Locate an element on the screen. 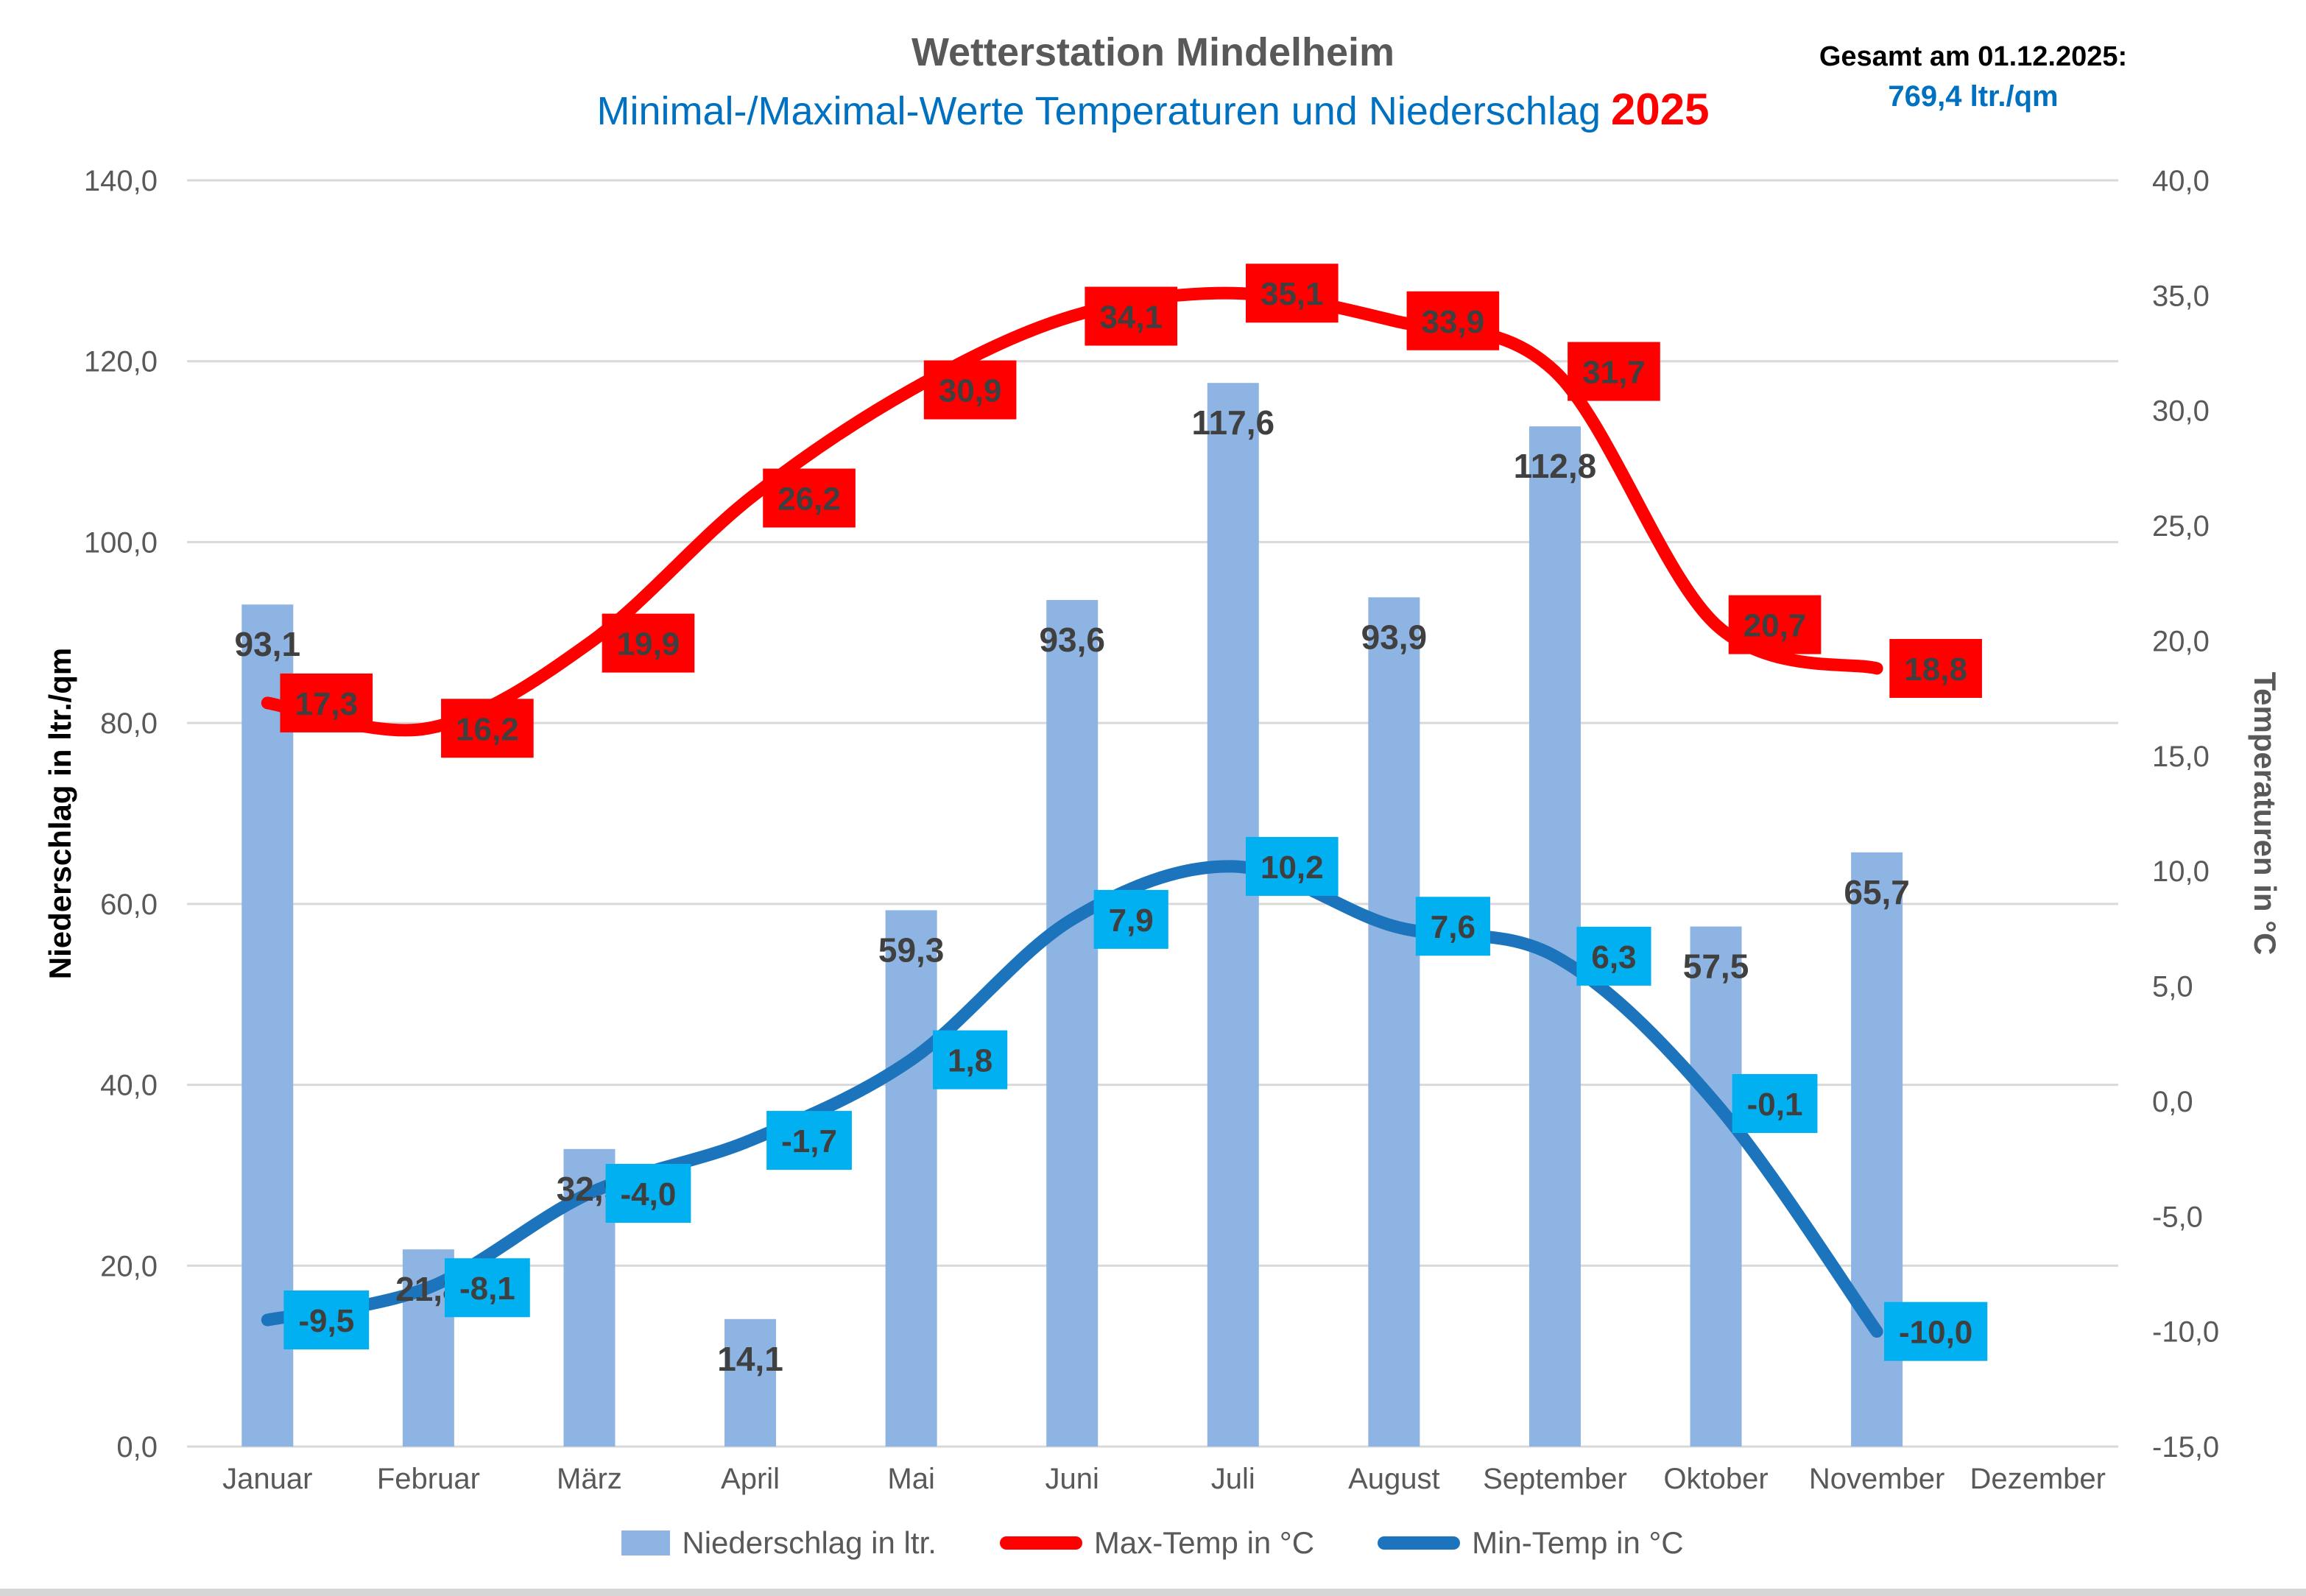 The height and width of the screenshot is (1596, 2306). legend-label: Min-Temp in °C is located at coordinates (1578, 1543).